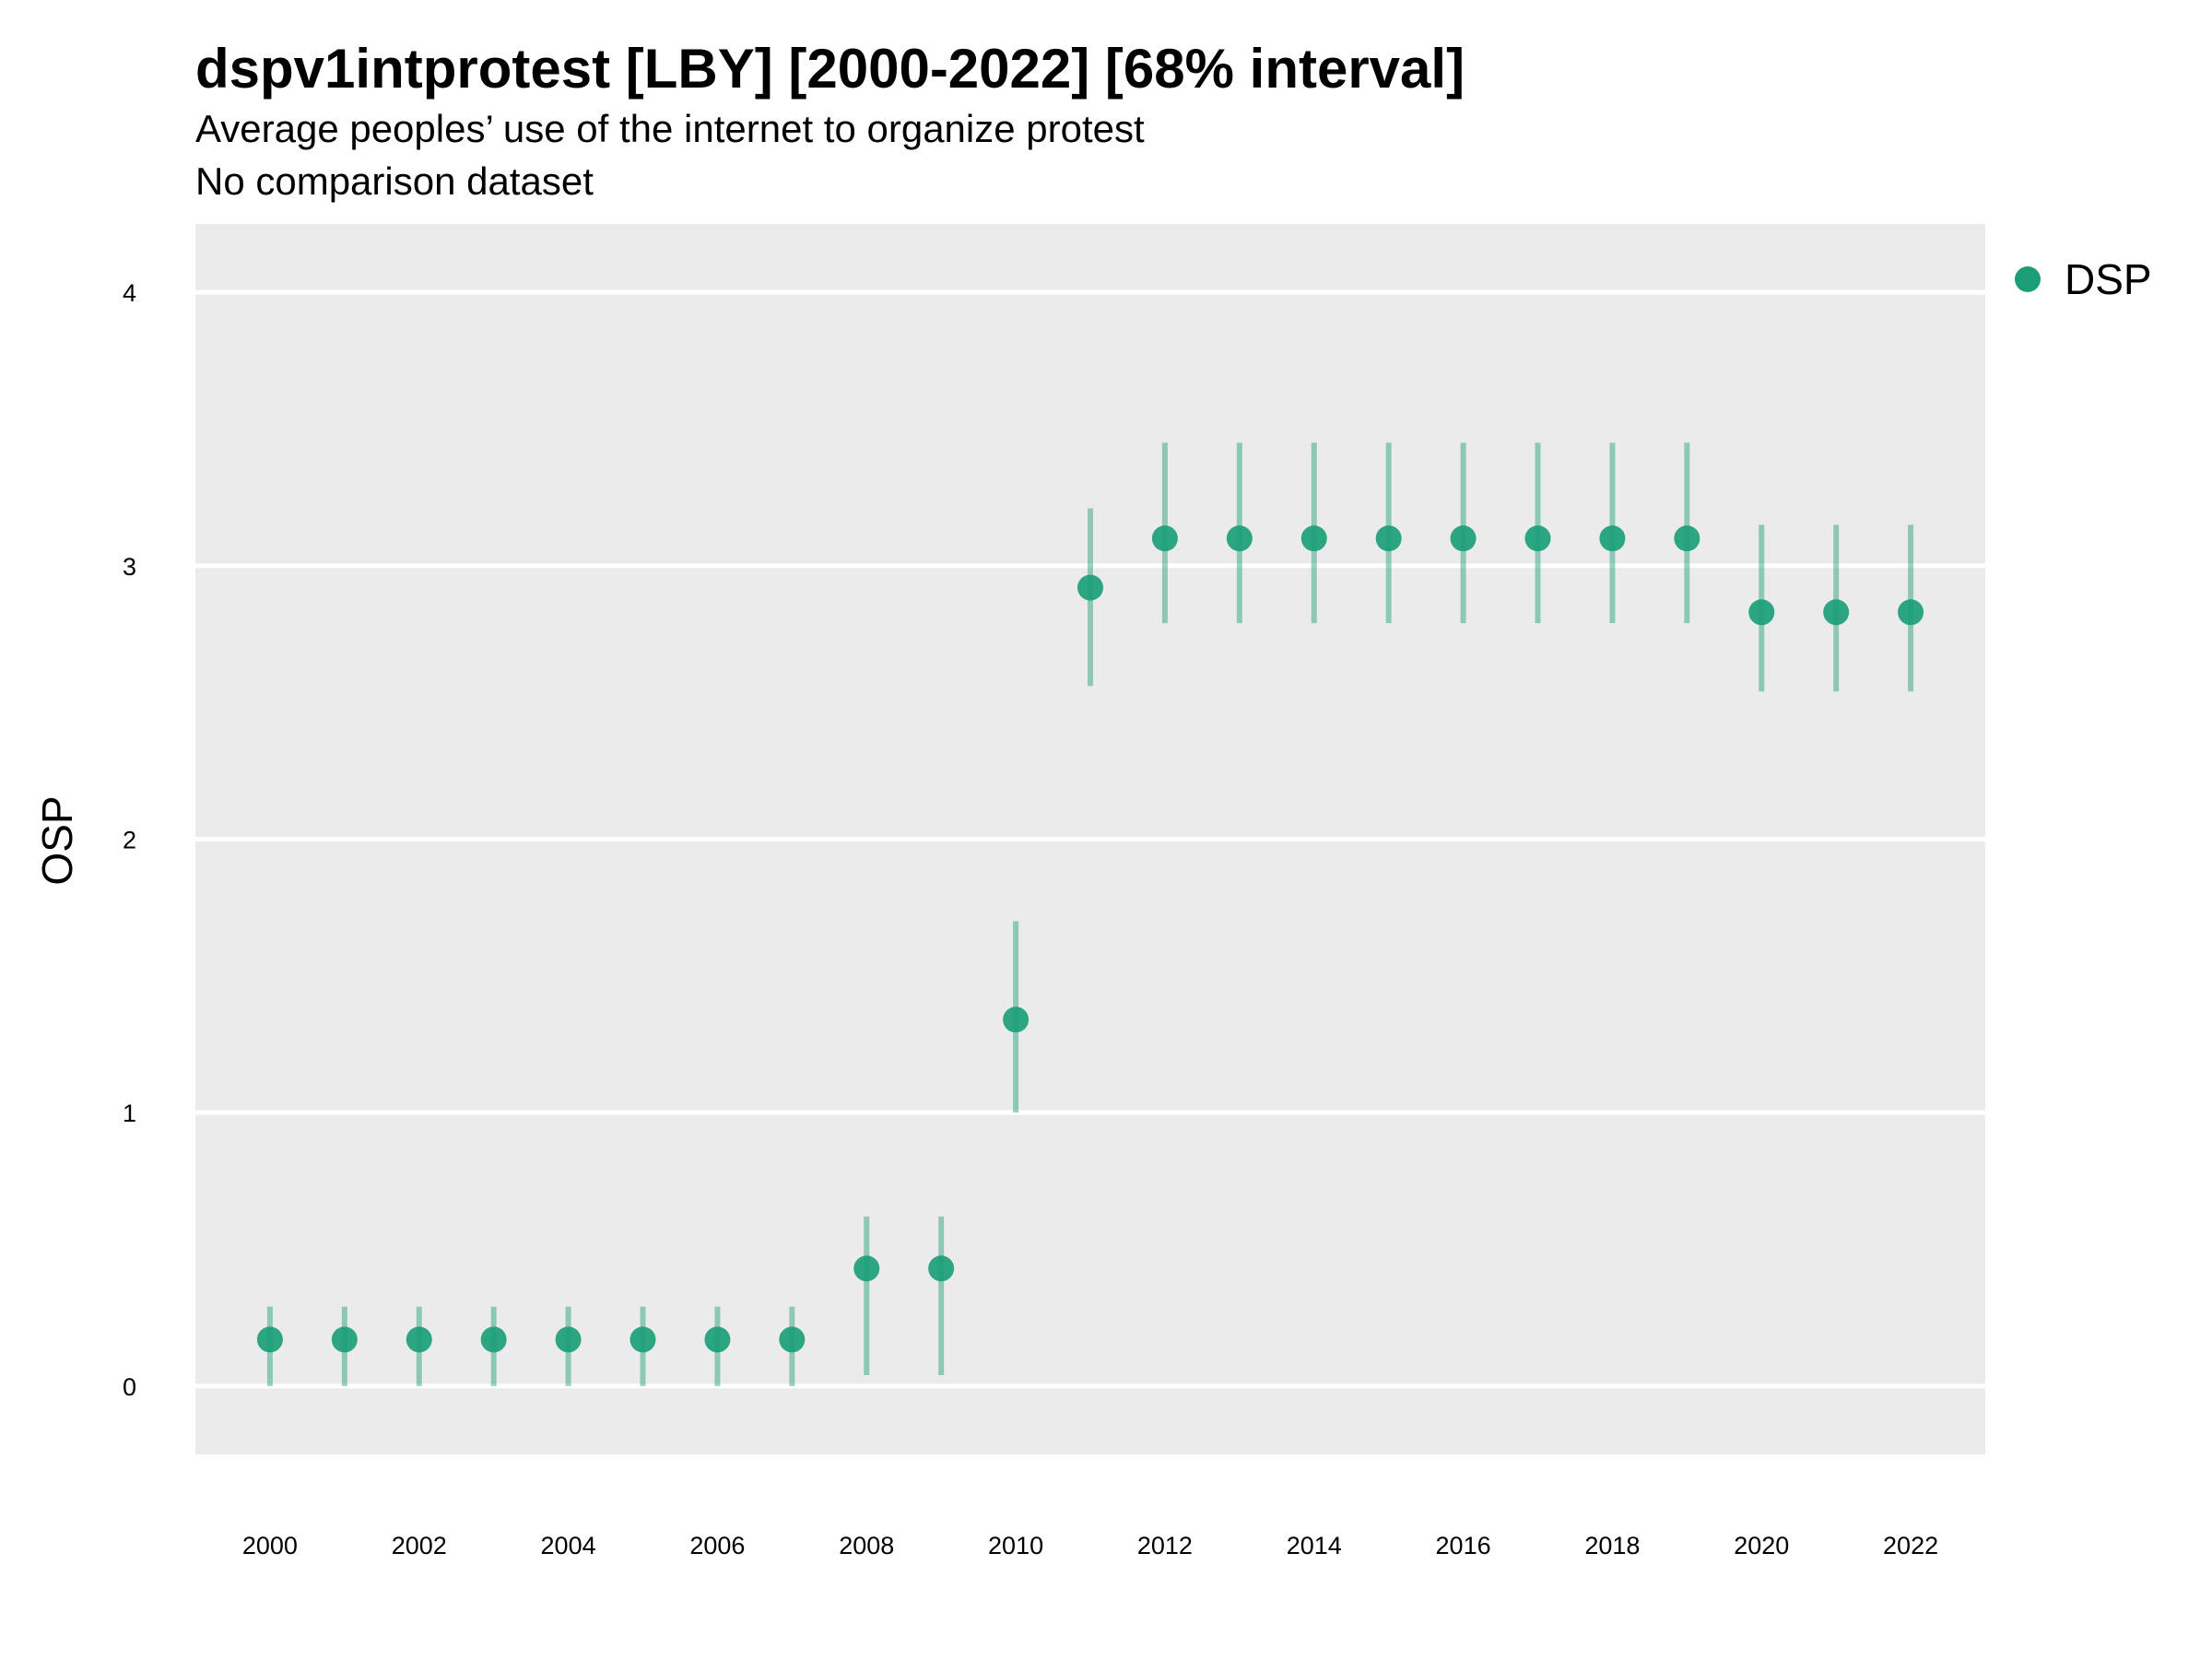 The width and height of the screenshot is (2212, 1659). I want to click on chart-subtitle-comparison: No comparison dataset, so click(394, 181).